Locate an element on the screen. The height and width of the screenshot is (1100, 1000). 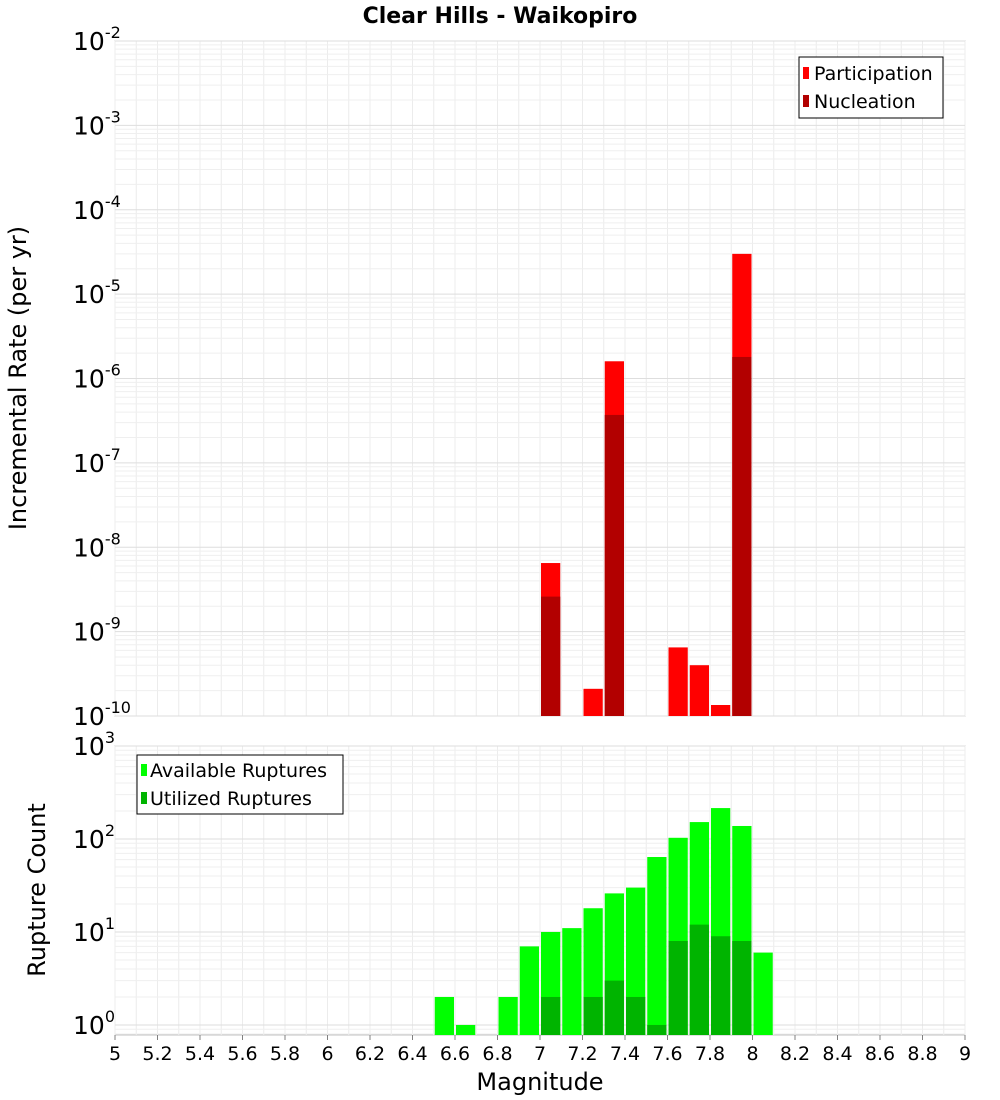
count-y-tick-label: 10² is located at coordinates (94, 837).